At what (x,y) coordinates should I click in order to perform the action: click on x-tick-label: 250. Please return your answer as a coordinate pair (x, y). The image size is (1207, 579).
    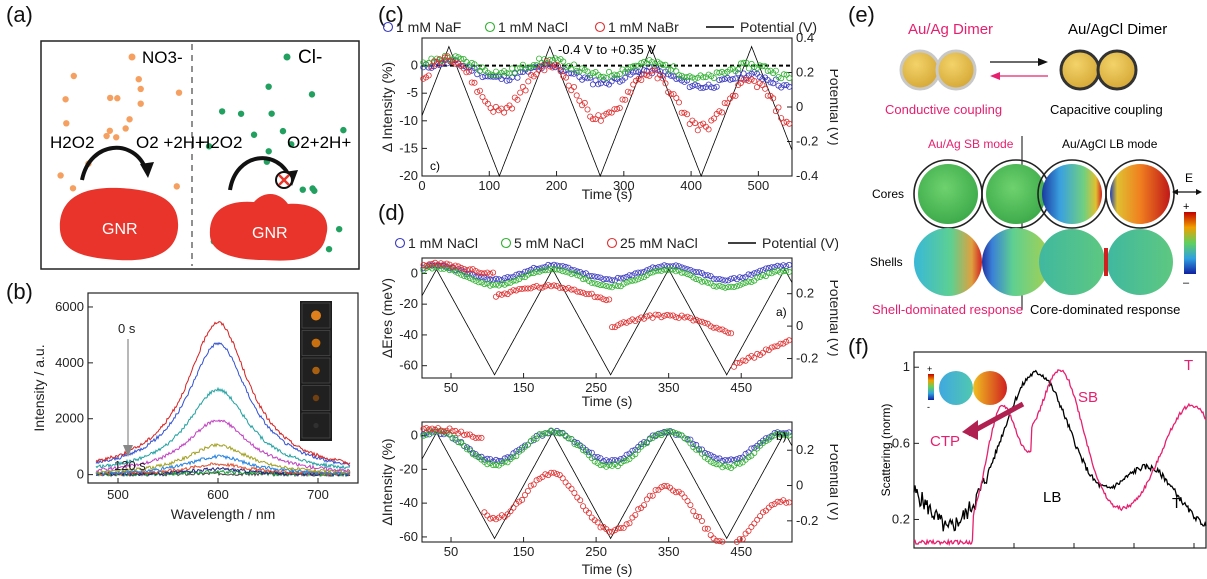
    Looking at the image, I should click on (596, 387).